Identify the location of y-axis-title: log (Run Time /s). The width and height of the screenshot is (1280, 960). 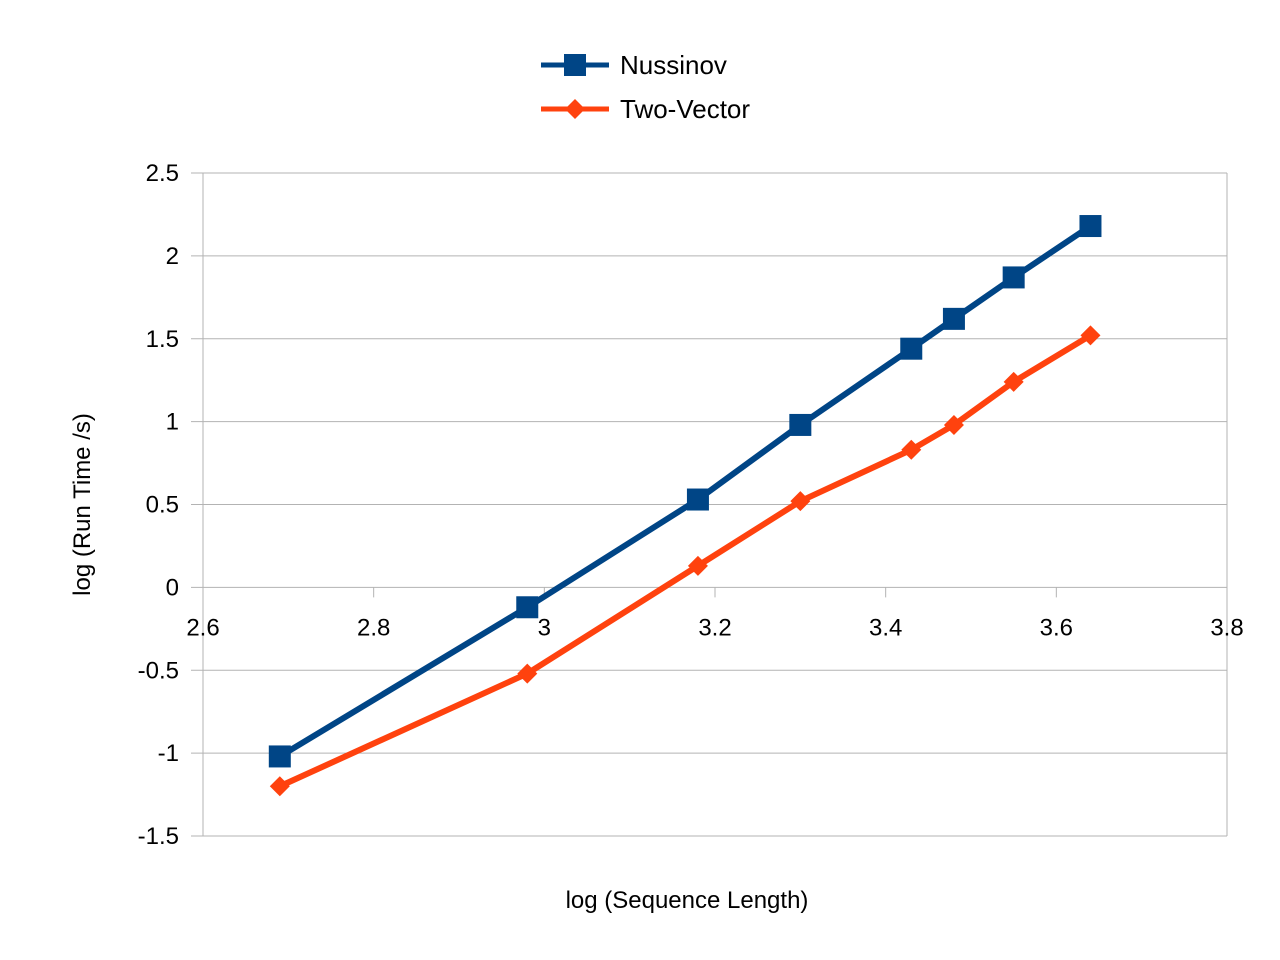
(82, 504).